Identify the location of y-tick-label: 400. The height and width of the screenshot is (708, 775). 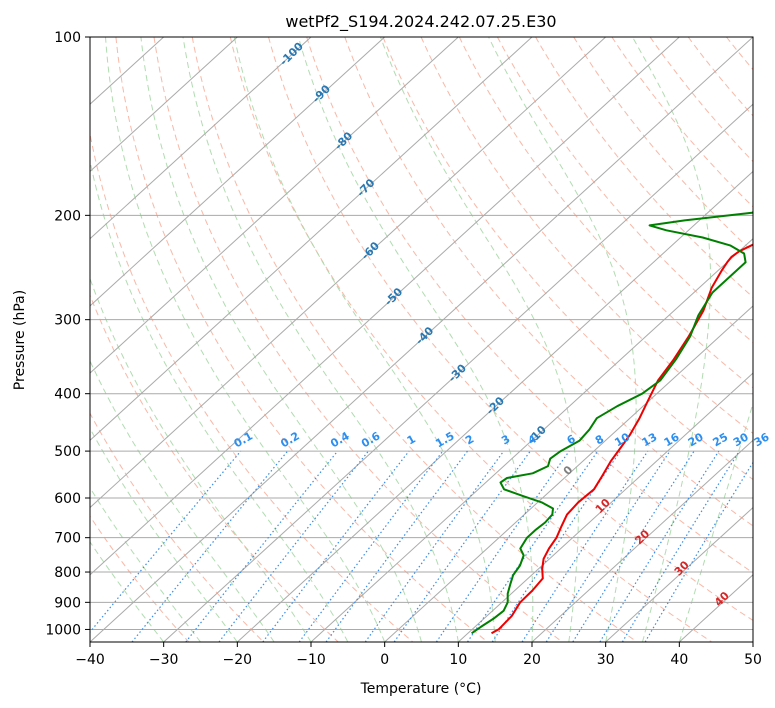
(67, 395).